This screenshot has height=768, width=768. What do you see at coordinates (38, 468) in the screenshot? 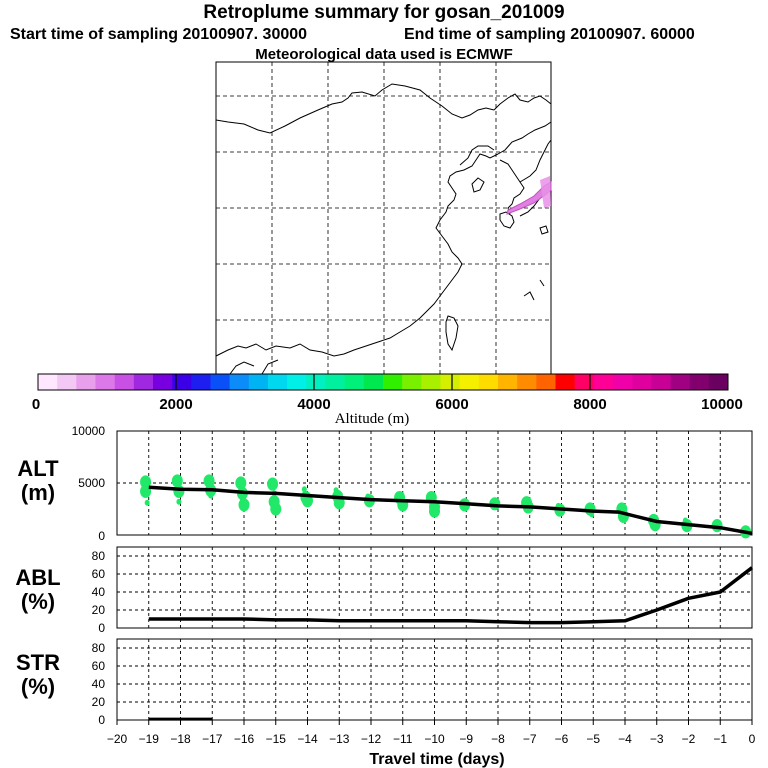
I see `alt-panel-name: ALT` at bounding box center [38, 468].